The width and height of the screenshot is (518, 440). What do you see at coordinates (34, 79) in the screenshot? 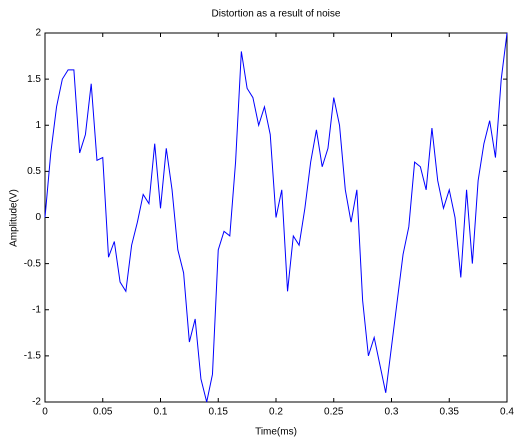
I see `y-tick-label: 1.5` at bounding box center [34, 79].